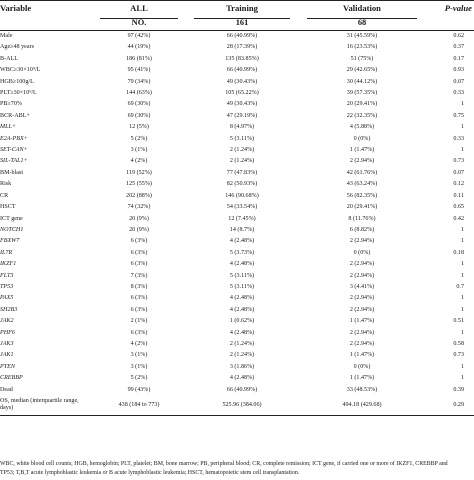 Image resolution: width=474 pixels, height=480 pixels. Describe the element at coordinates (362, 321) in the screenshot. I see `validation-cell: 1 (1.47%)` at that location.